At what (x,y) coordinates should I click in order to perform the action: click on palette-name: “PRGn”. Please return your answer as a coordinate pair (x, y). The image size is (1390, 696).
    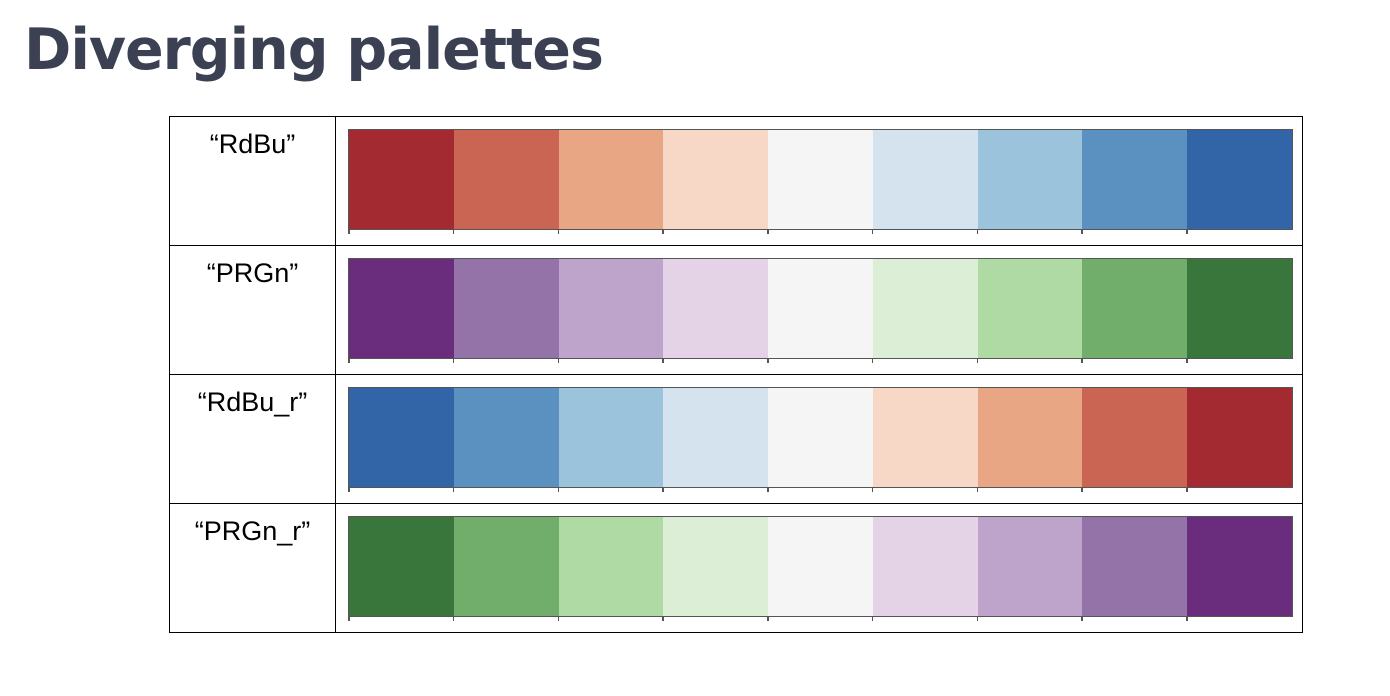
    Looking at the image, I should click on (252, 310).